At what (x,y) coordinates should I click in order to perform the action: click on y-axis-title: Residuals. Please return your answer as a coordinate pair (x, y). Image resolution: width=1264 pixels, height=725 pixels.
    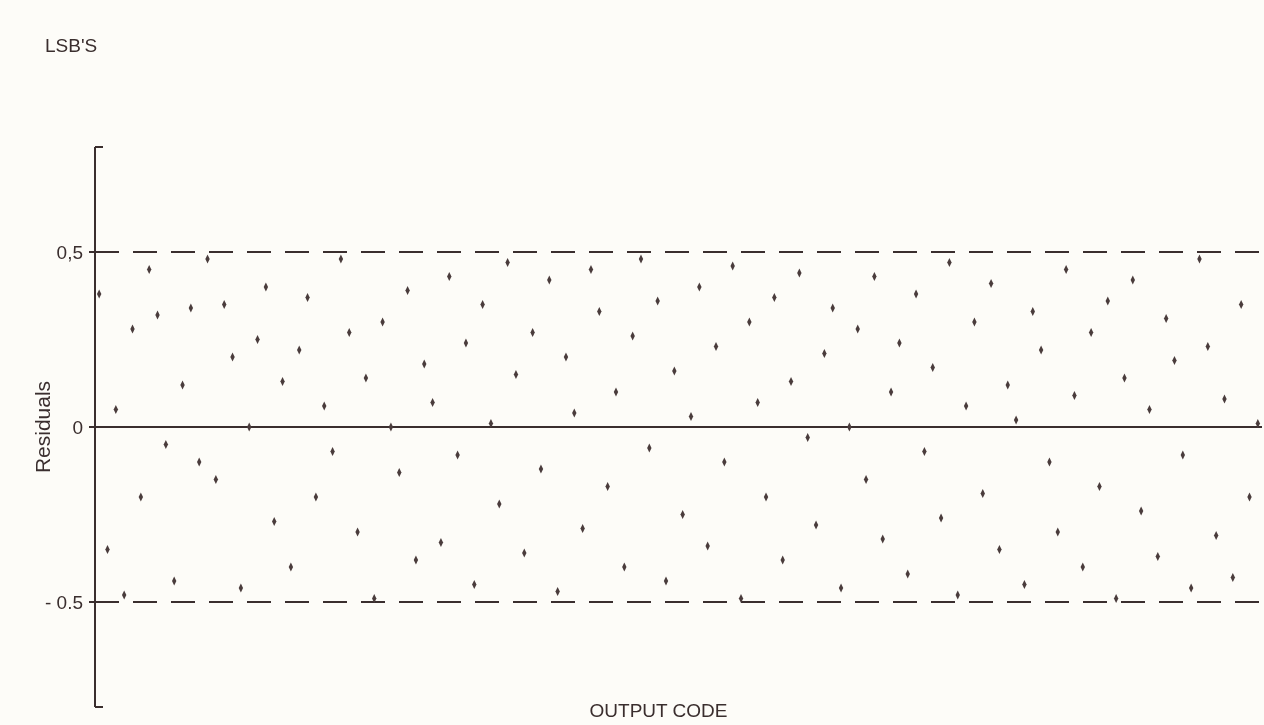
    Looking at the image, I should click on (42, 427).